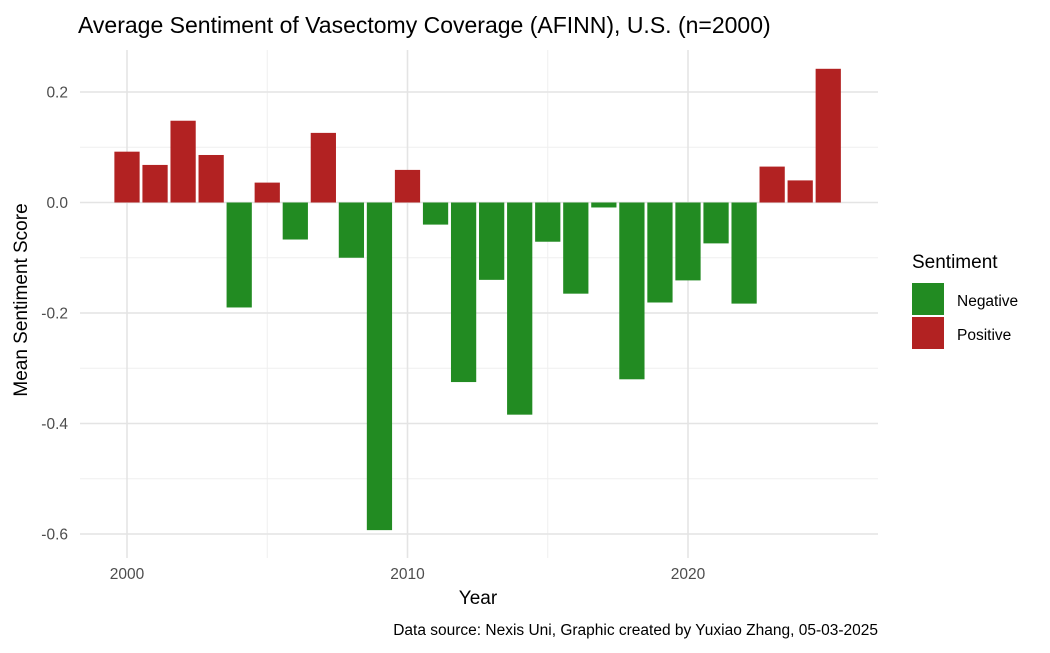 This screenshot has width=1050, height=653. Describe the element at coordinates (928, 333) in the screenshot. I see `legend-swatch-positive` at that location.